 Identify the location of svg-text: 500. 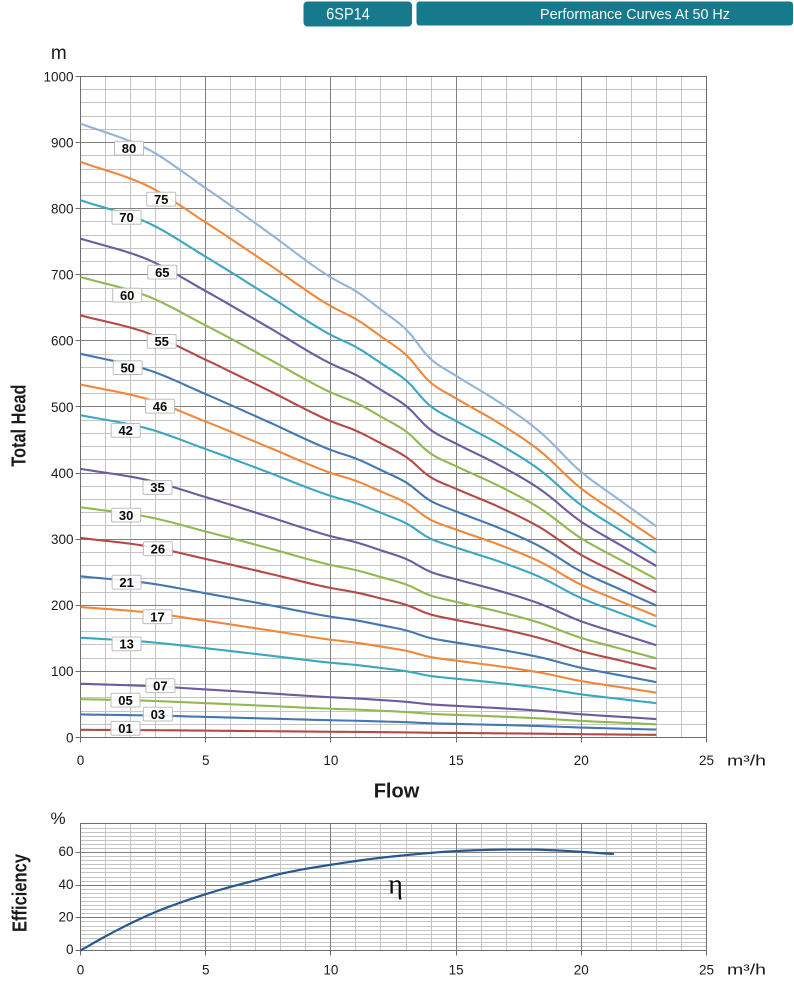
(62, 407).